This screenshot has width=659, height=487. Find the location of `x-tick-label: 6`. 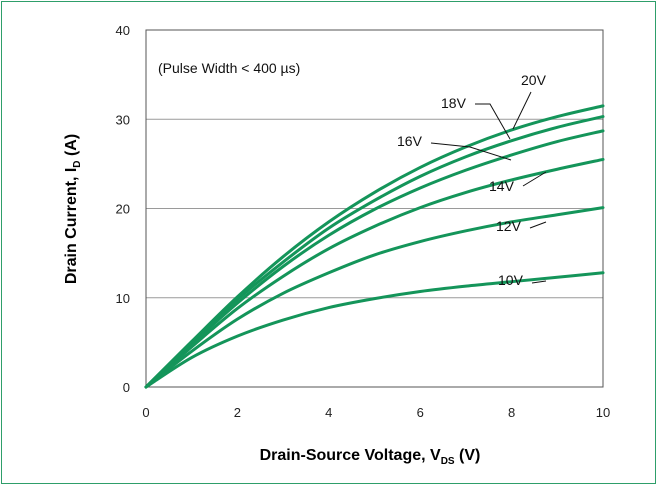

x-tick-label: 6 is located at coordinates (420, 412).